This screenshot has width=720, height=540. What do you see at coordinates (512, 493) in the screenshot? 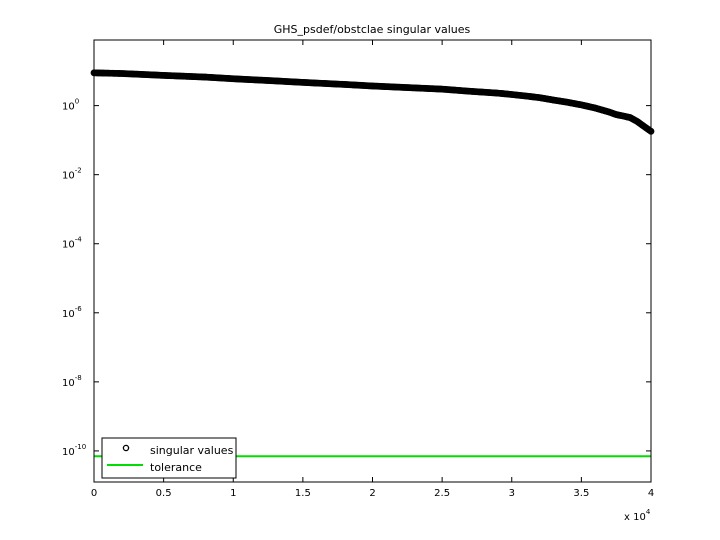
I see `x-tick-label: 3` at bounding box center [512, 493].